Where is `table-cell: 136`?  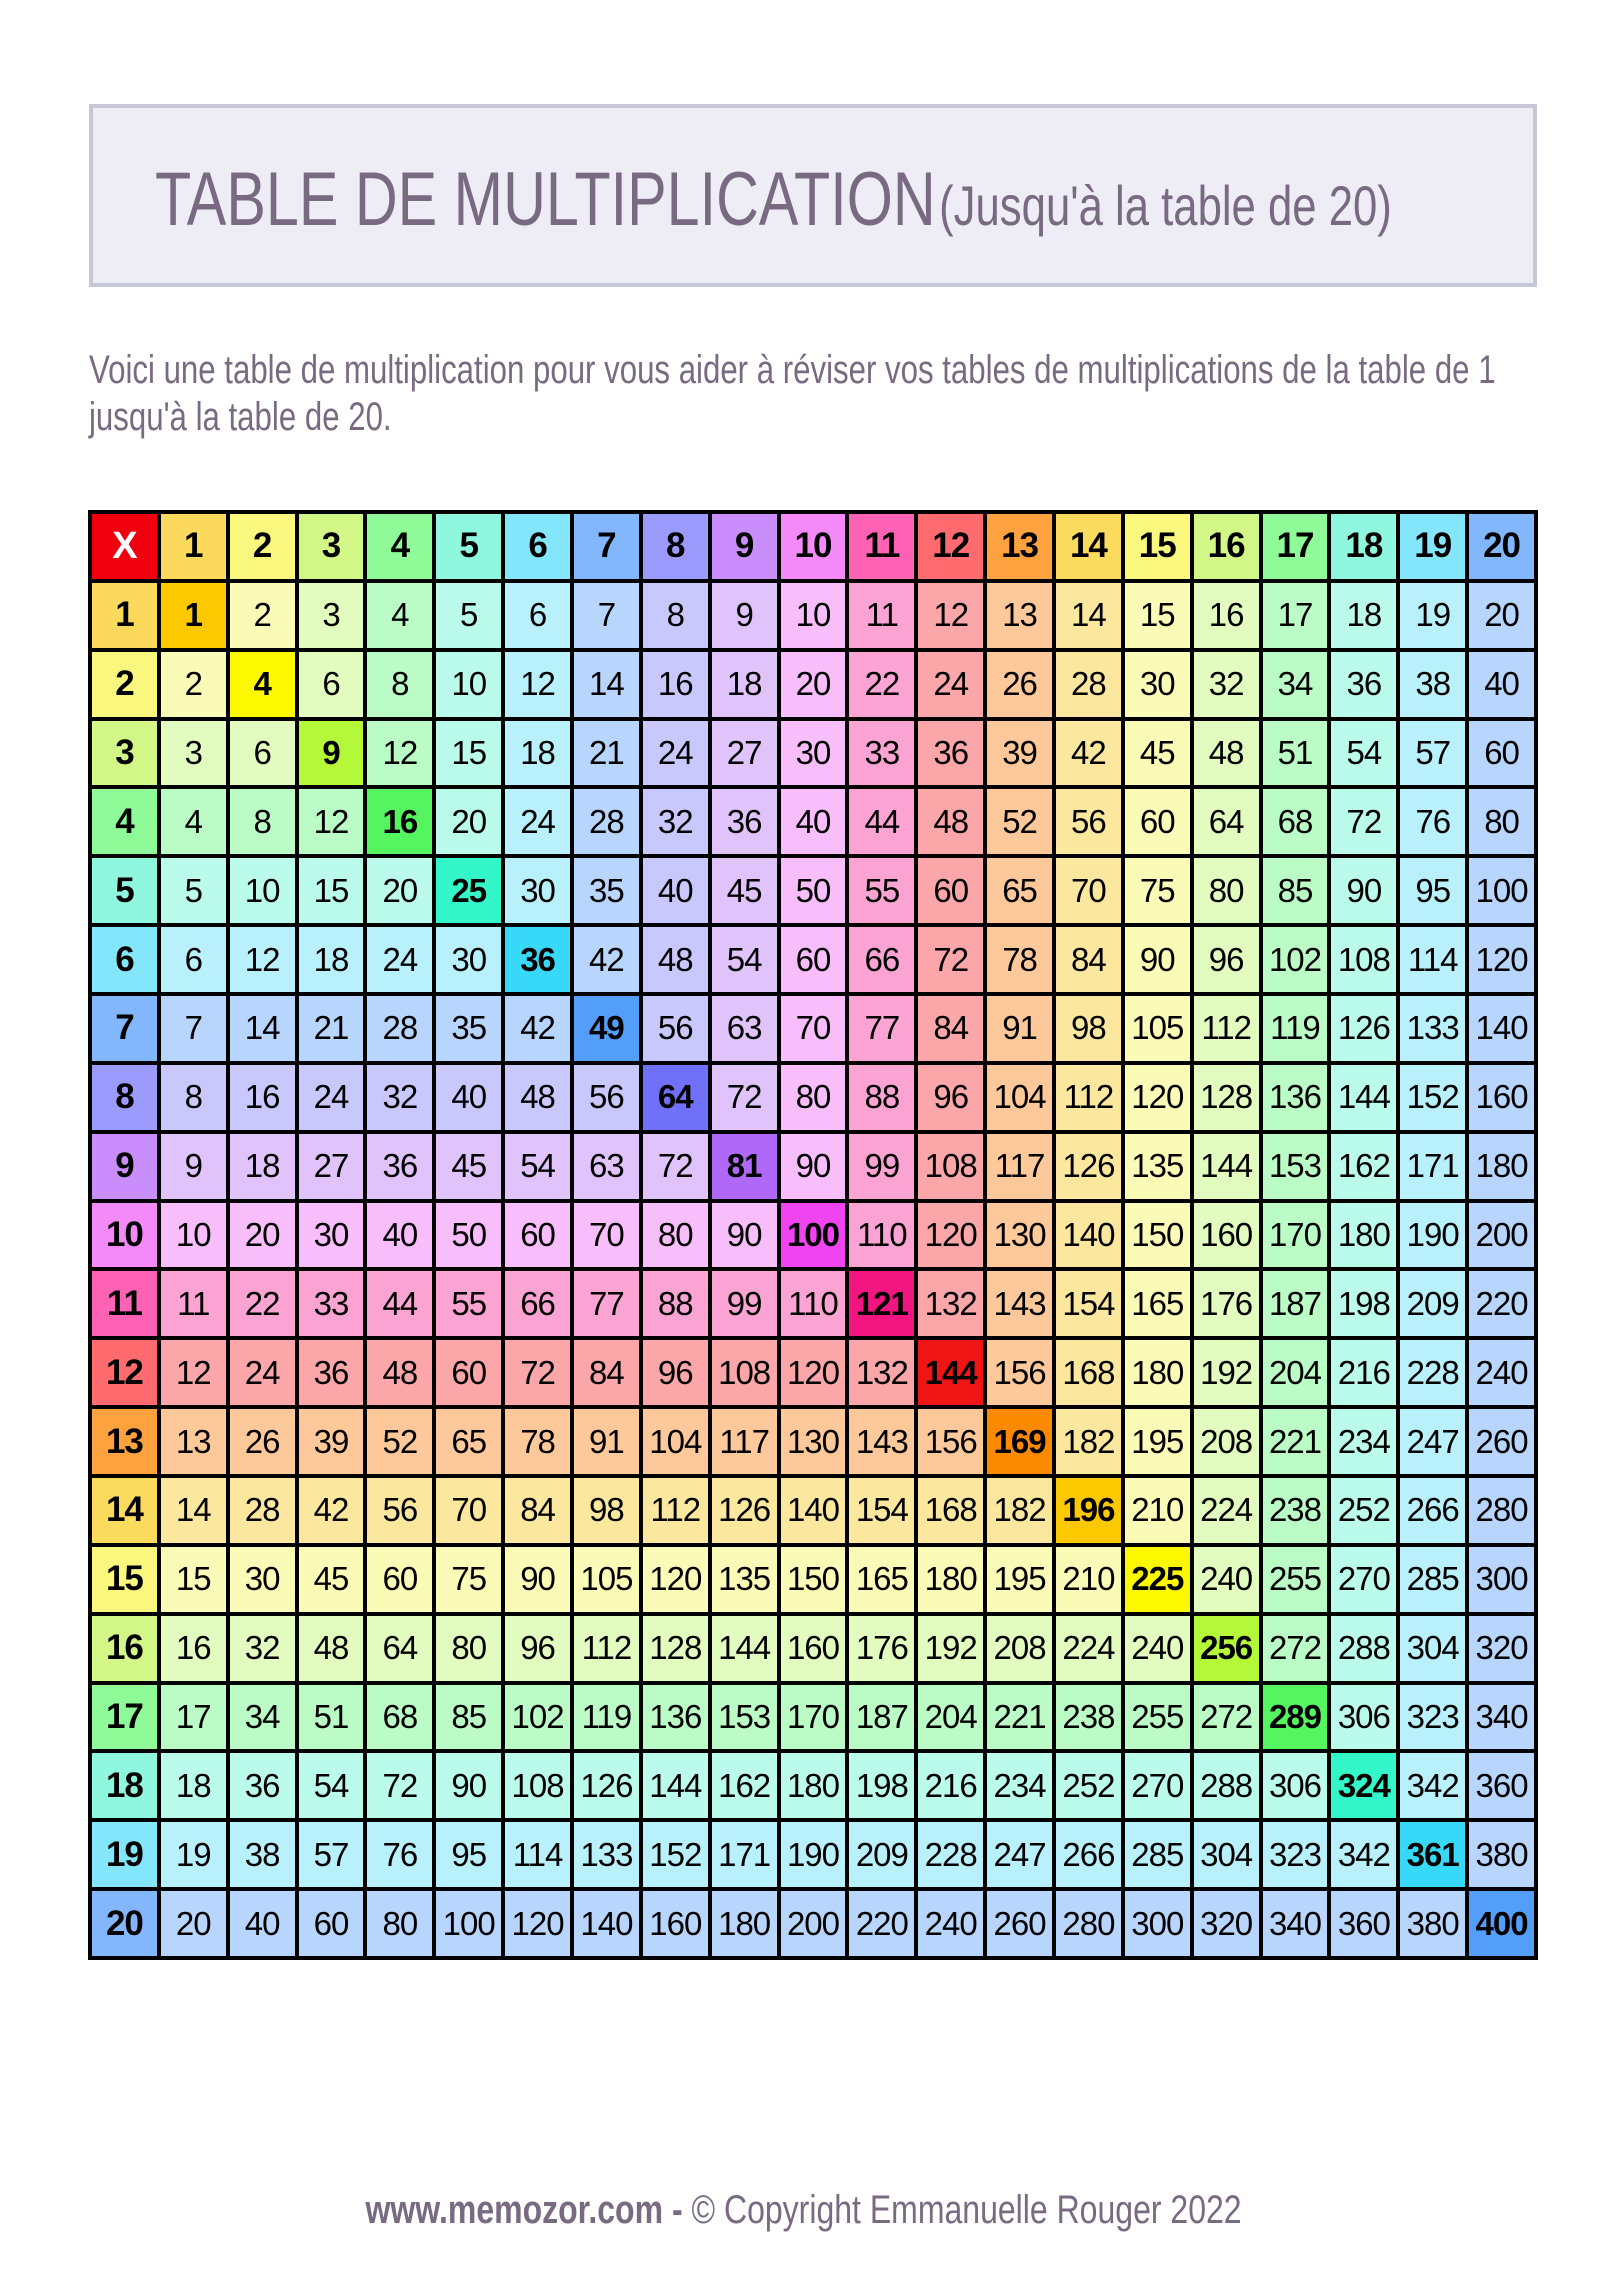
table-cell: 136 is located at coordinates (675, 1717).